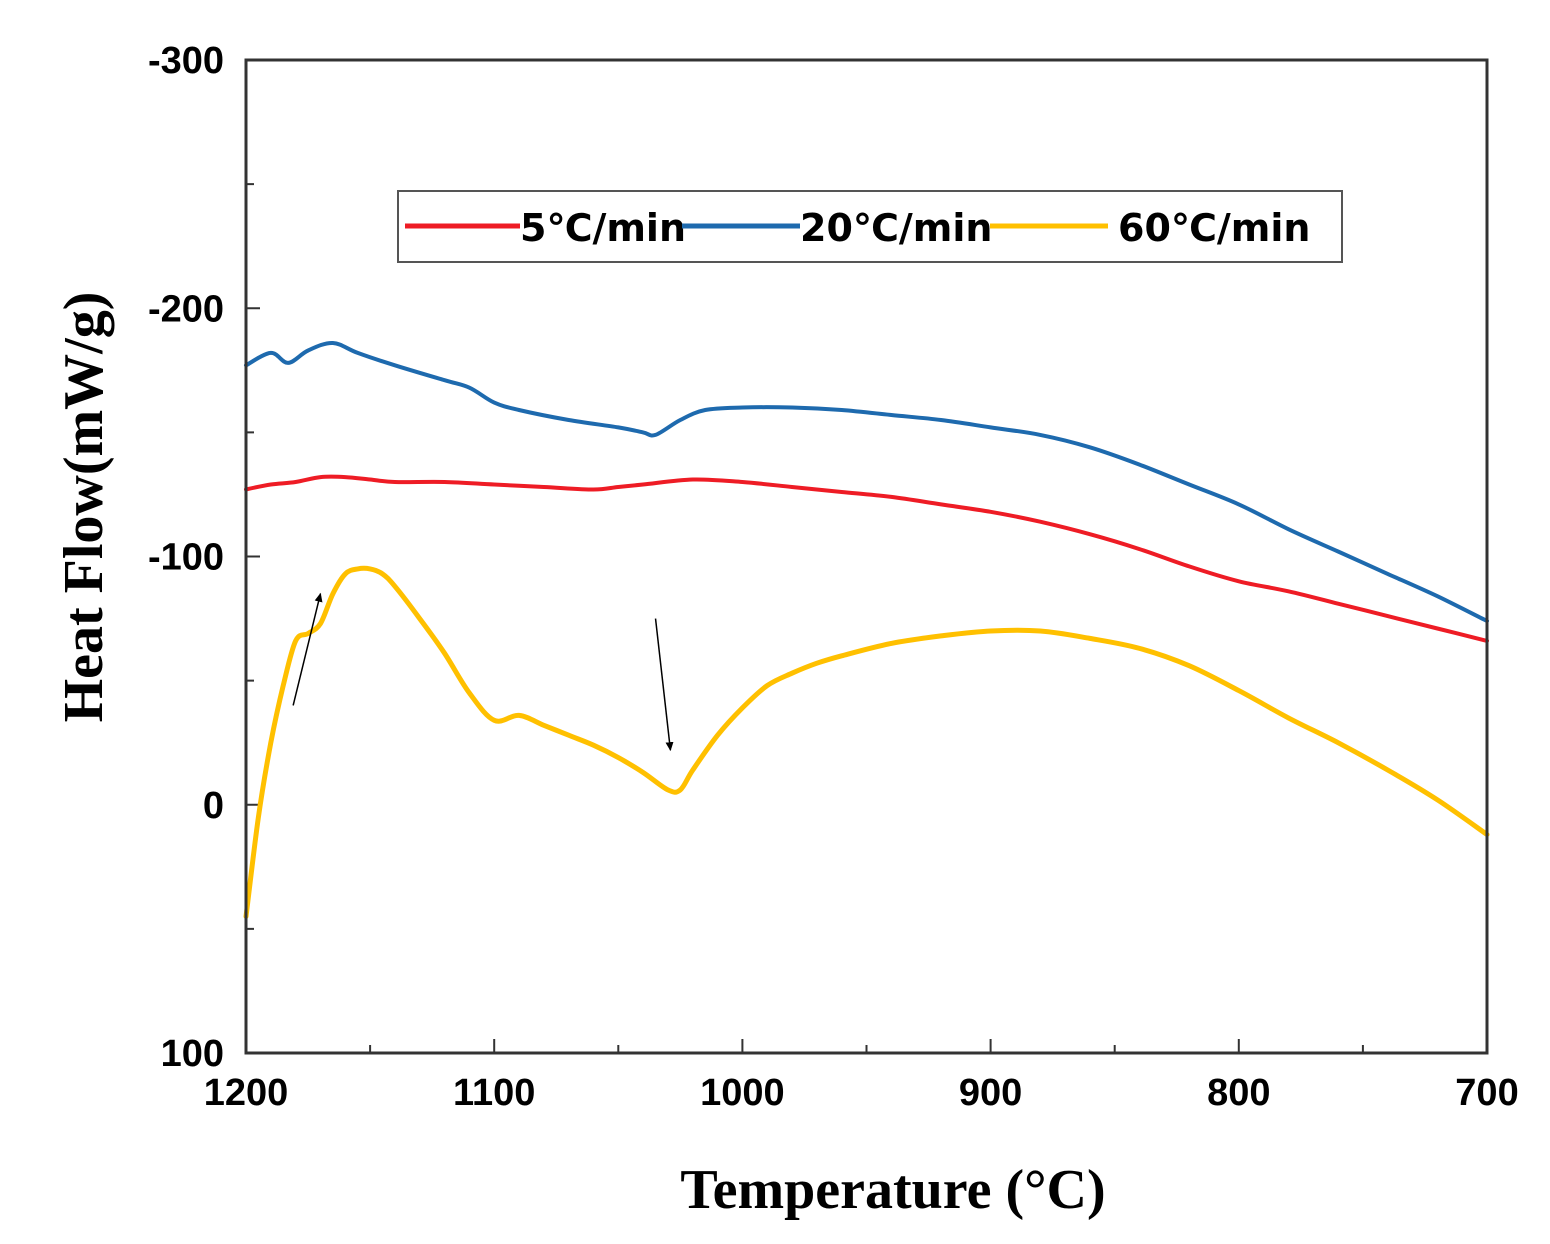 This screenshot has height=1244, width=1550. Describe the element at coordinates (186, 61) in the screenshot. I see `y-tick-label--300: -300` at that location.